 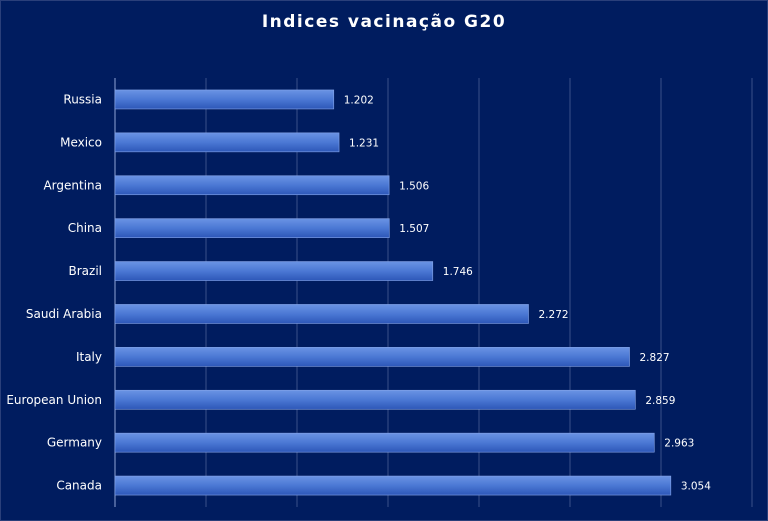 I want to click on data-label: 2.859, so click(x=660, y=401).